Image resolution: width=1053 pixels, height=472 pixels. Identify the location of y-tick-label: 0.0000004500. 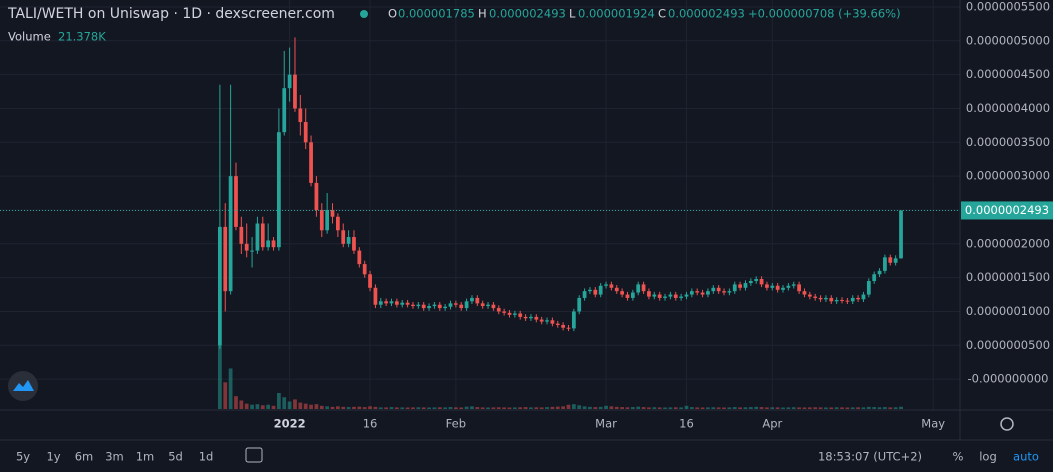
(1008, 74).